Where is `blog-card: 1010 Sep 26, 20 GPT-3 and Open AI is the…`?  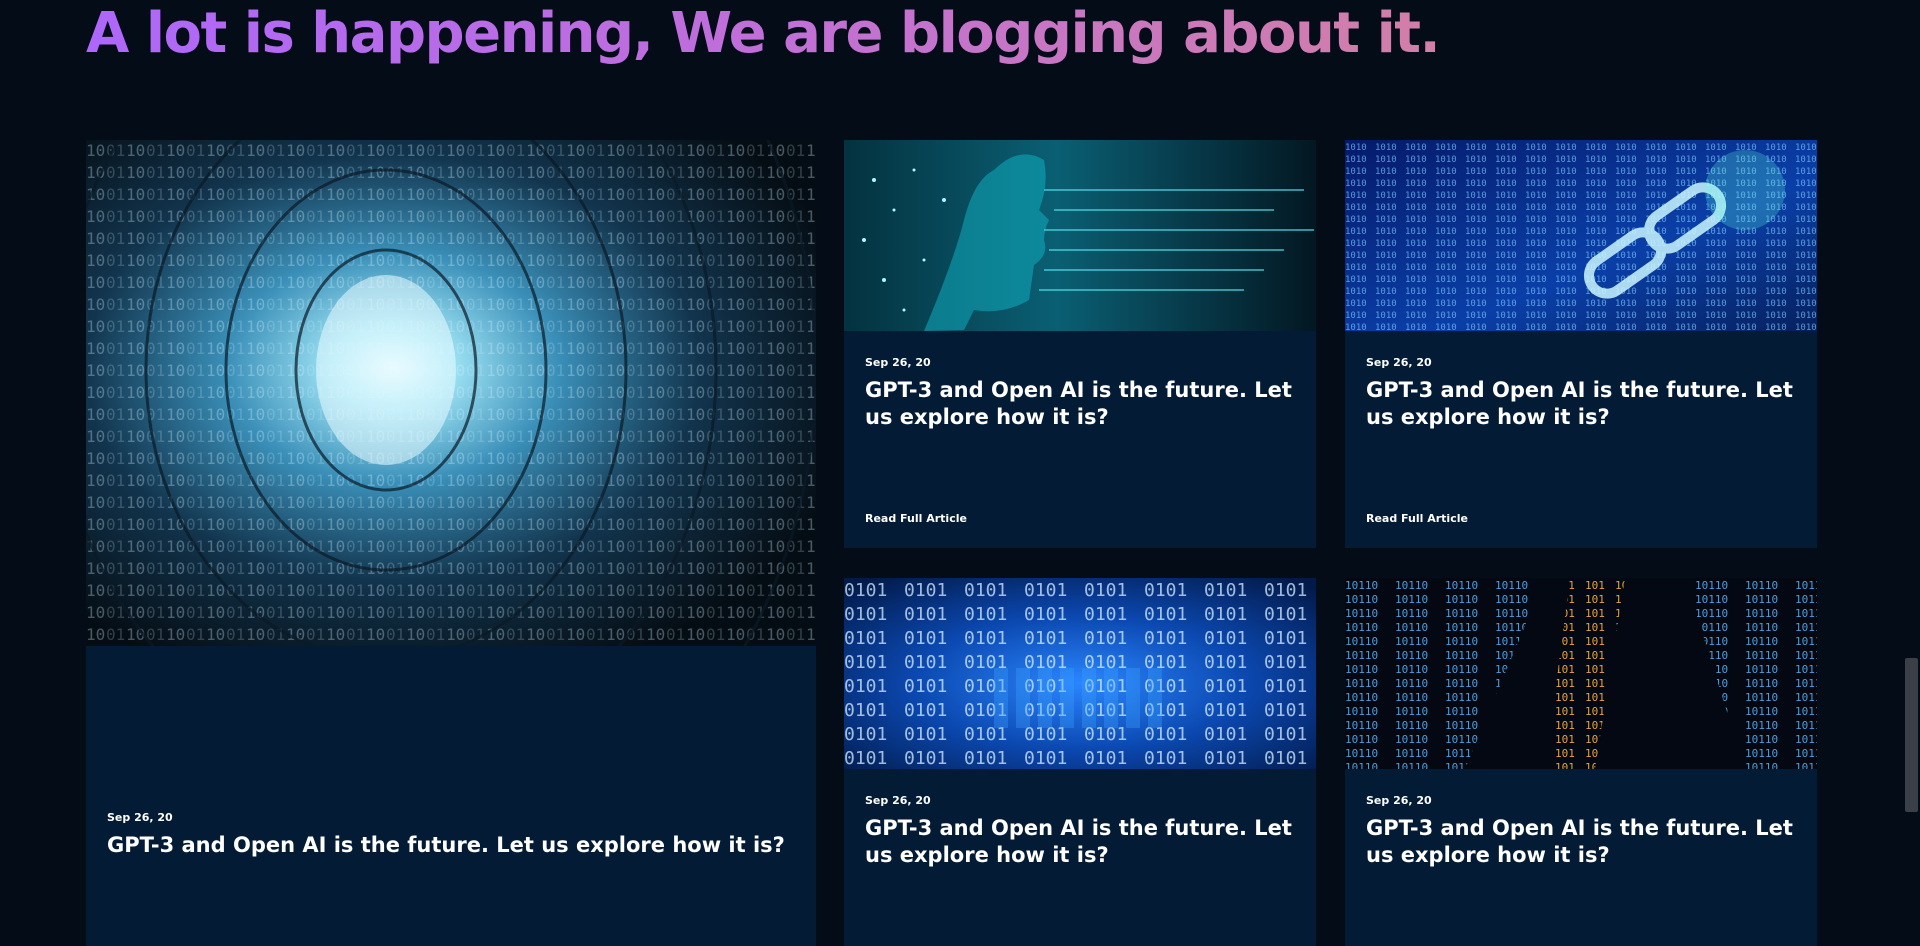
blog-card: 1010 Sep 26, 20 GPT-3 and Open AI is the… is located at coordinates (1581, 344).